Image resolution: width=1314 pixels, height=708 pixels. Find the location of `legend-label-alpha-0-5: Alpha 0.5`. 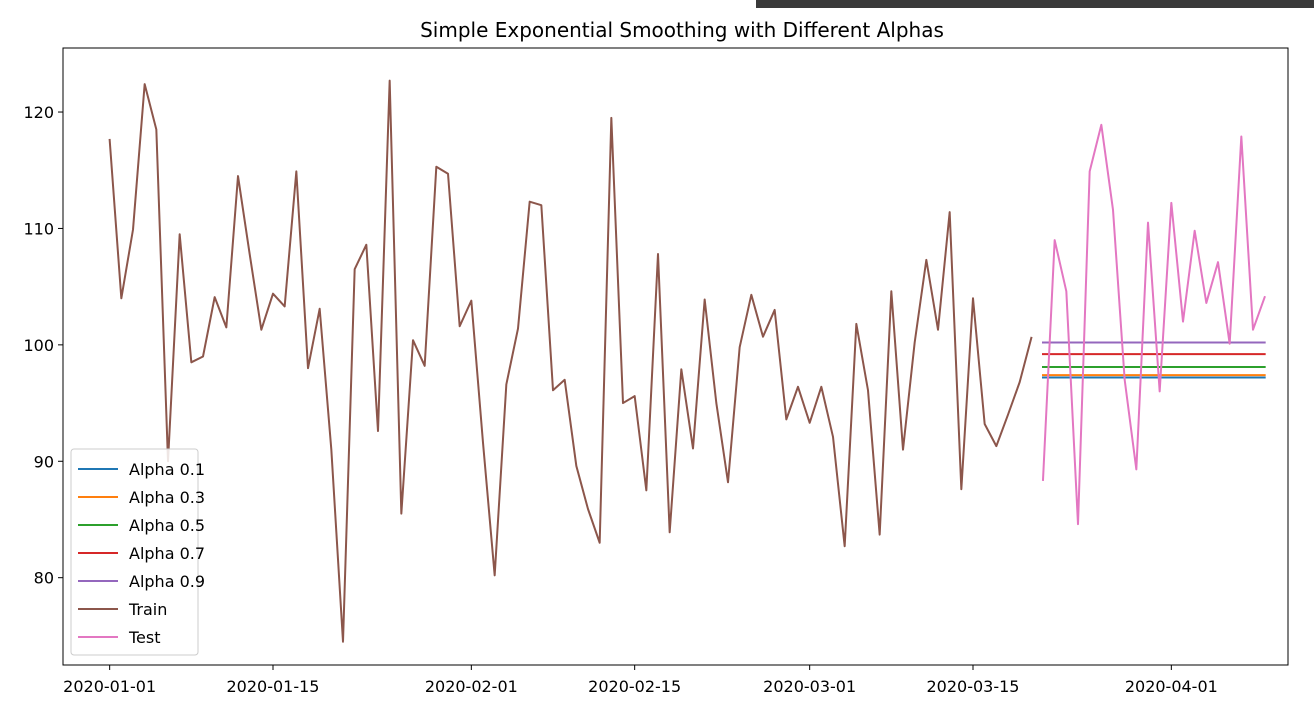

legend-label-alpha-0-5: Alpha 0.5 is located at coordinates (167, 525).